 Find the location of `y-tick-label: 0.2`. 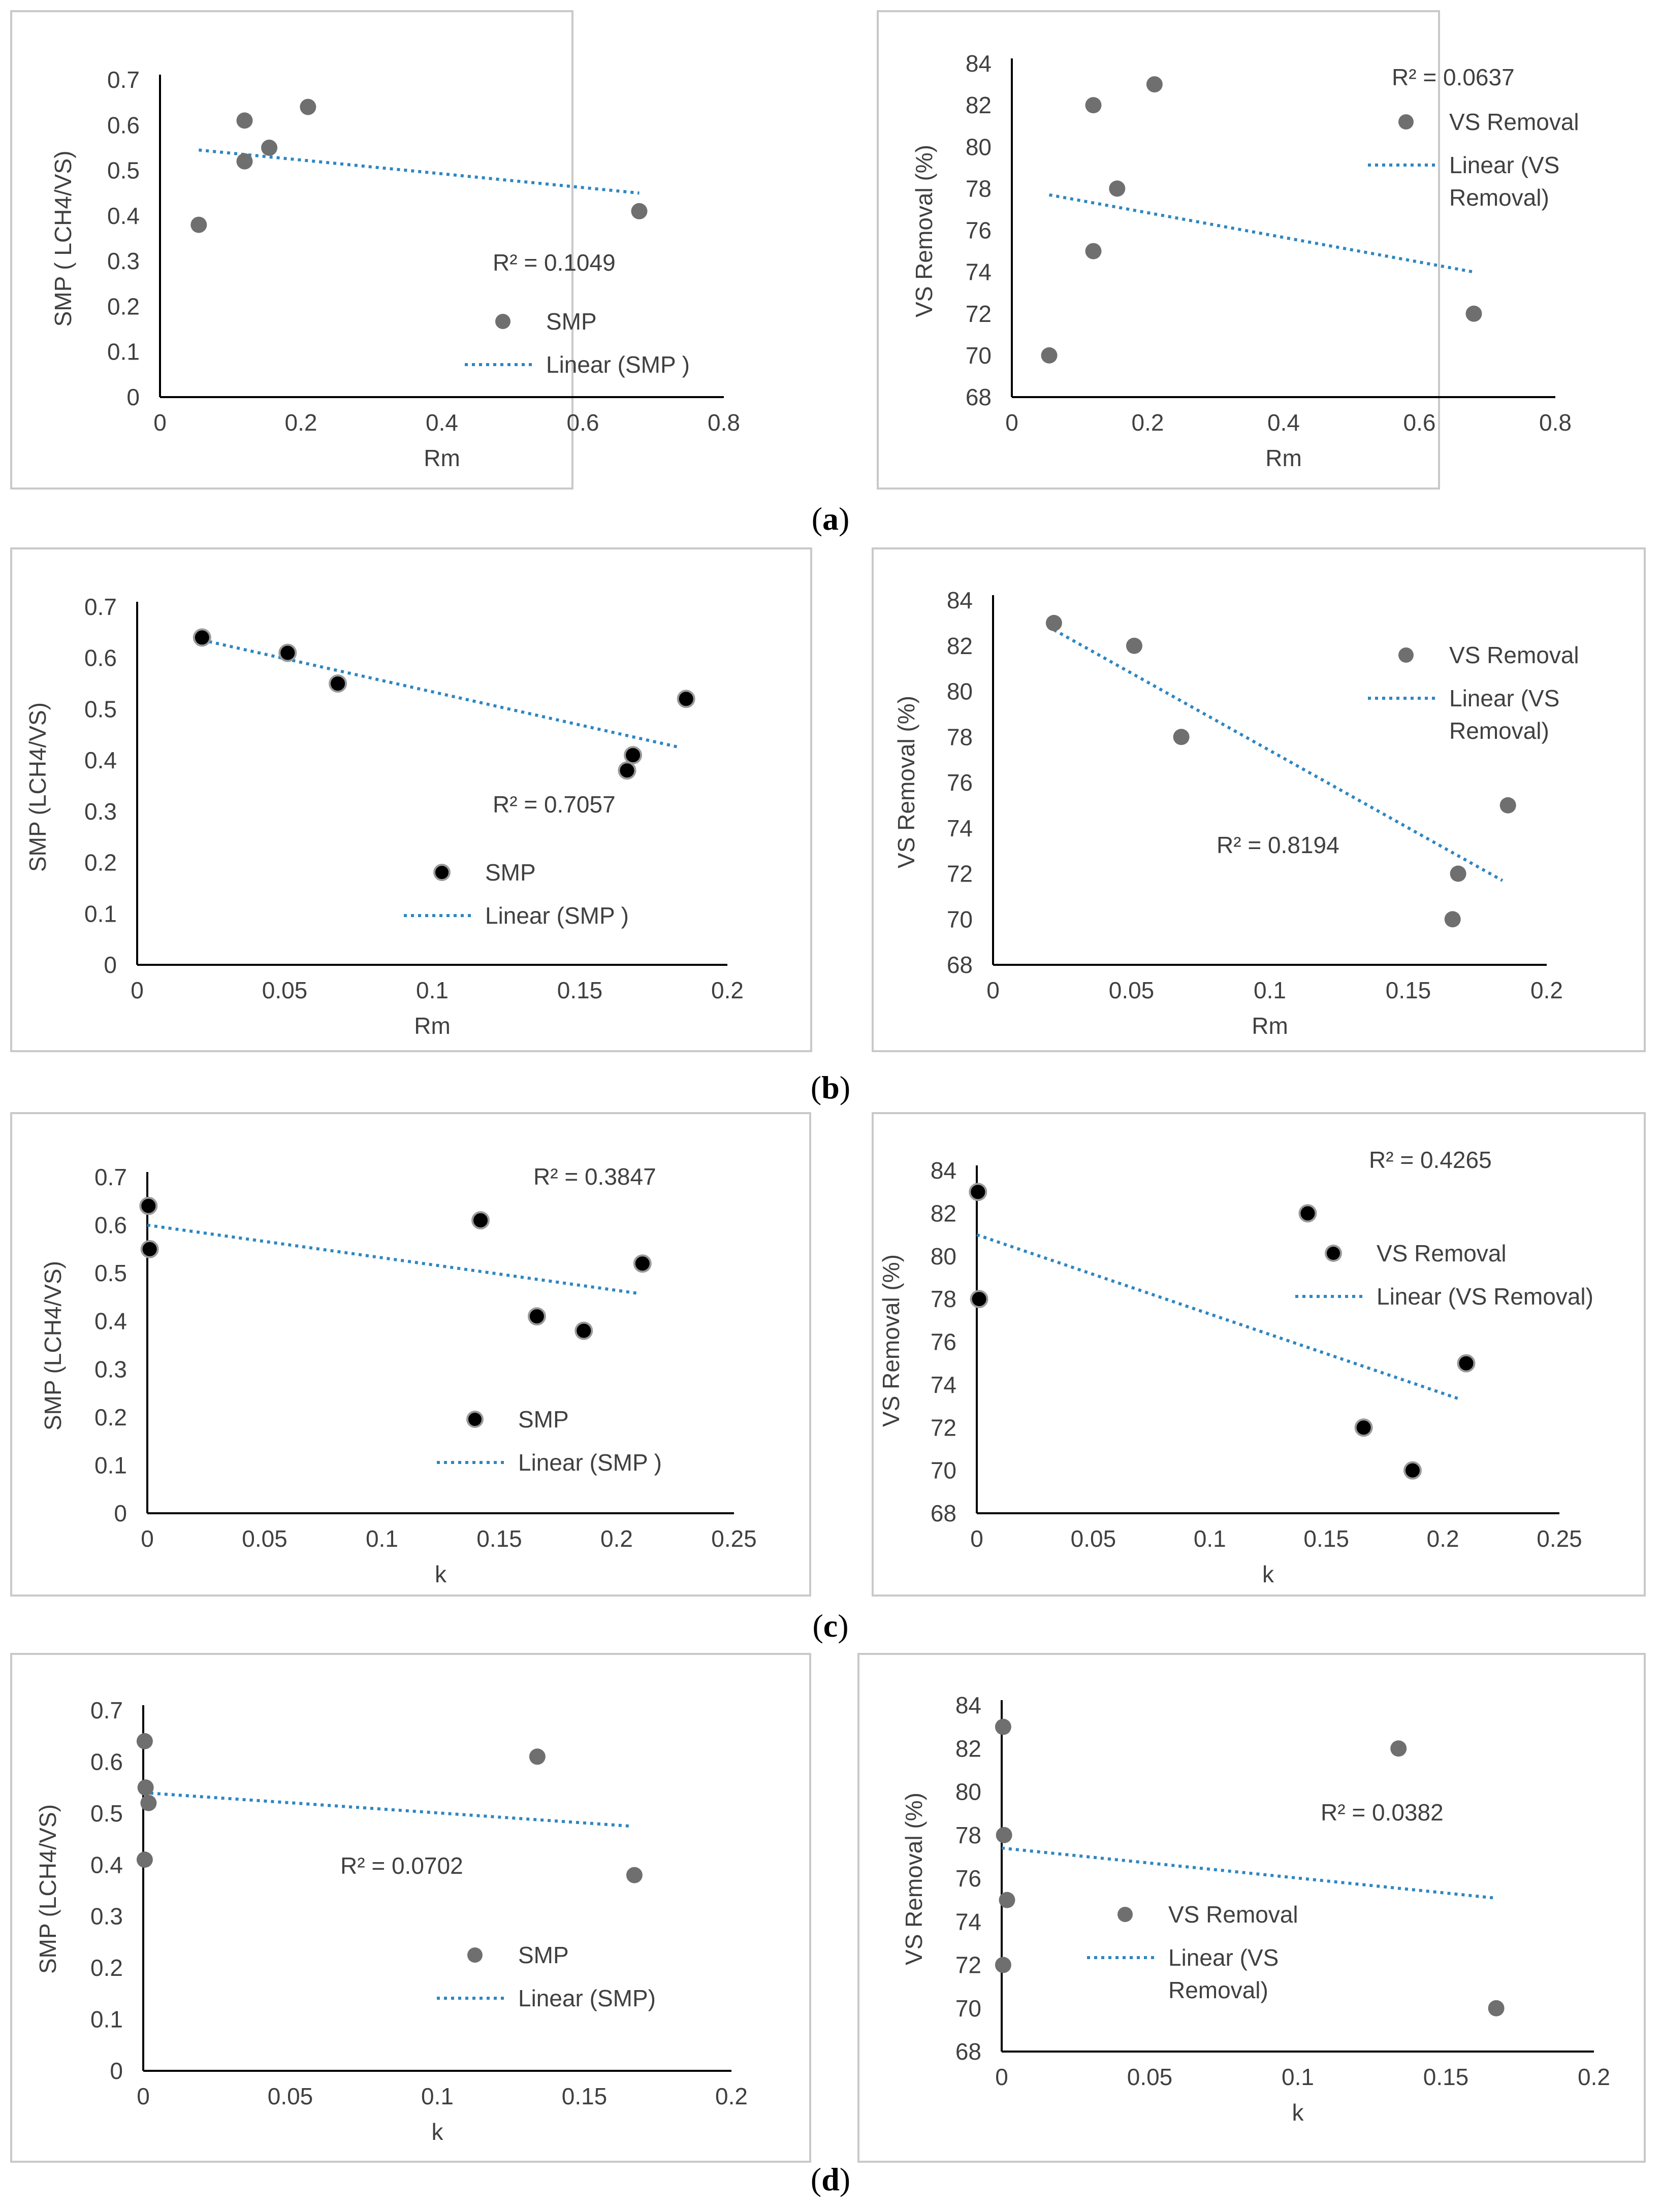

y-tick-label: 0.2 is located at coordinates (110, 1417).